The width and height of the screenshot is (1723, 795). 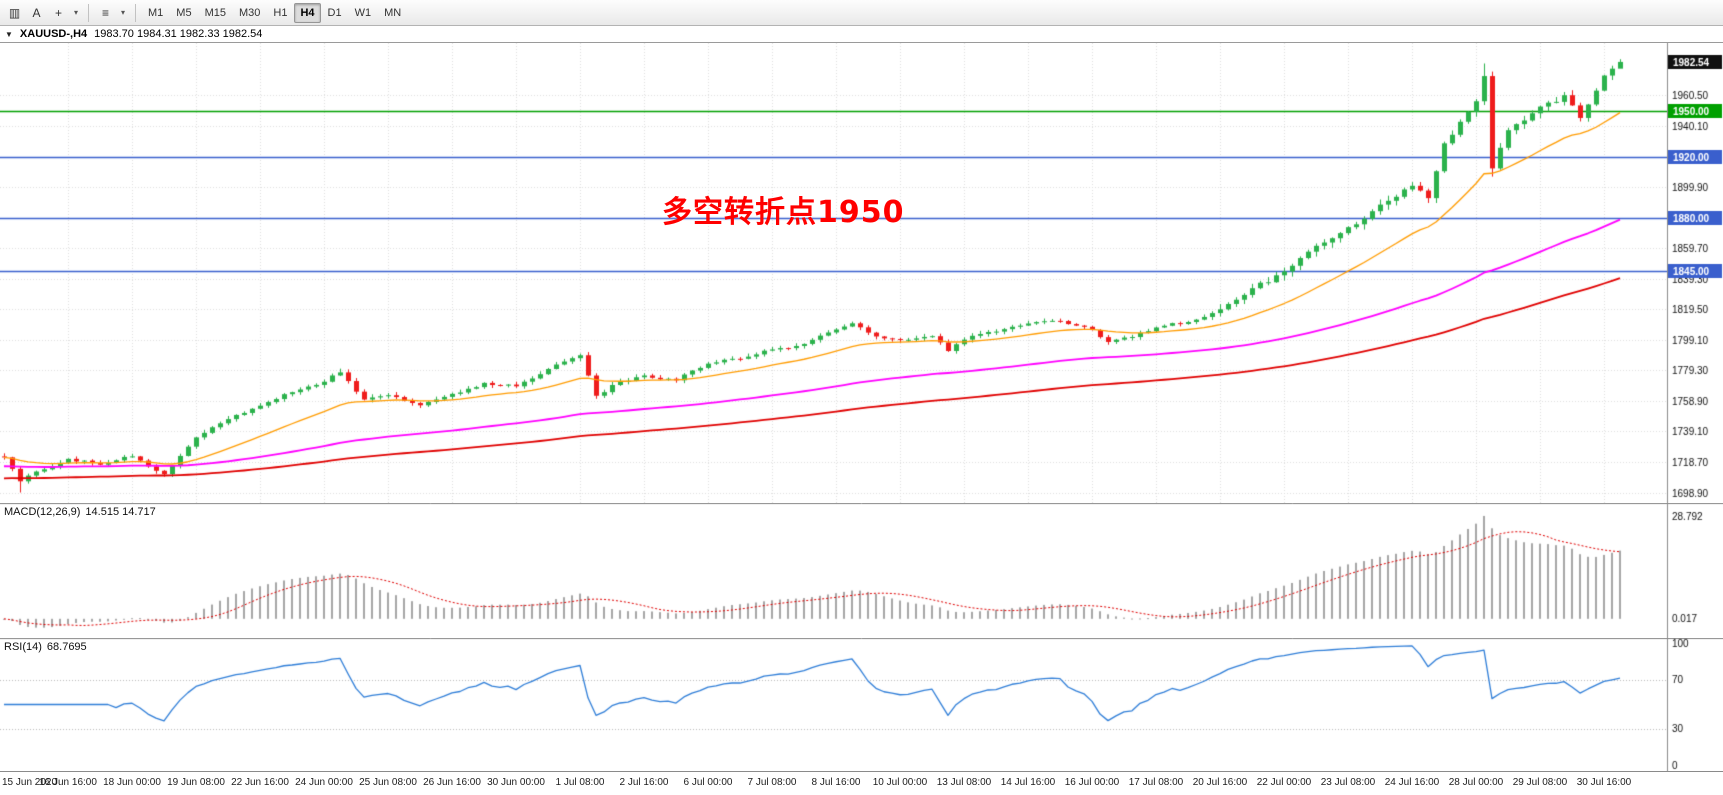 I want to click on time-axis-label: 28 Jul 00:00, so click(x=1476, y=782).